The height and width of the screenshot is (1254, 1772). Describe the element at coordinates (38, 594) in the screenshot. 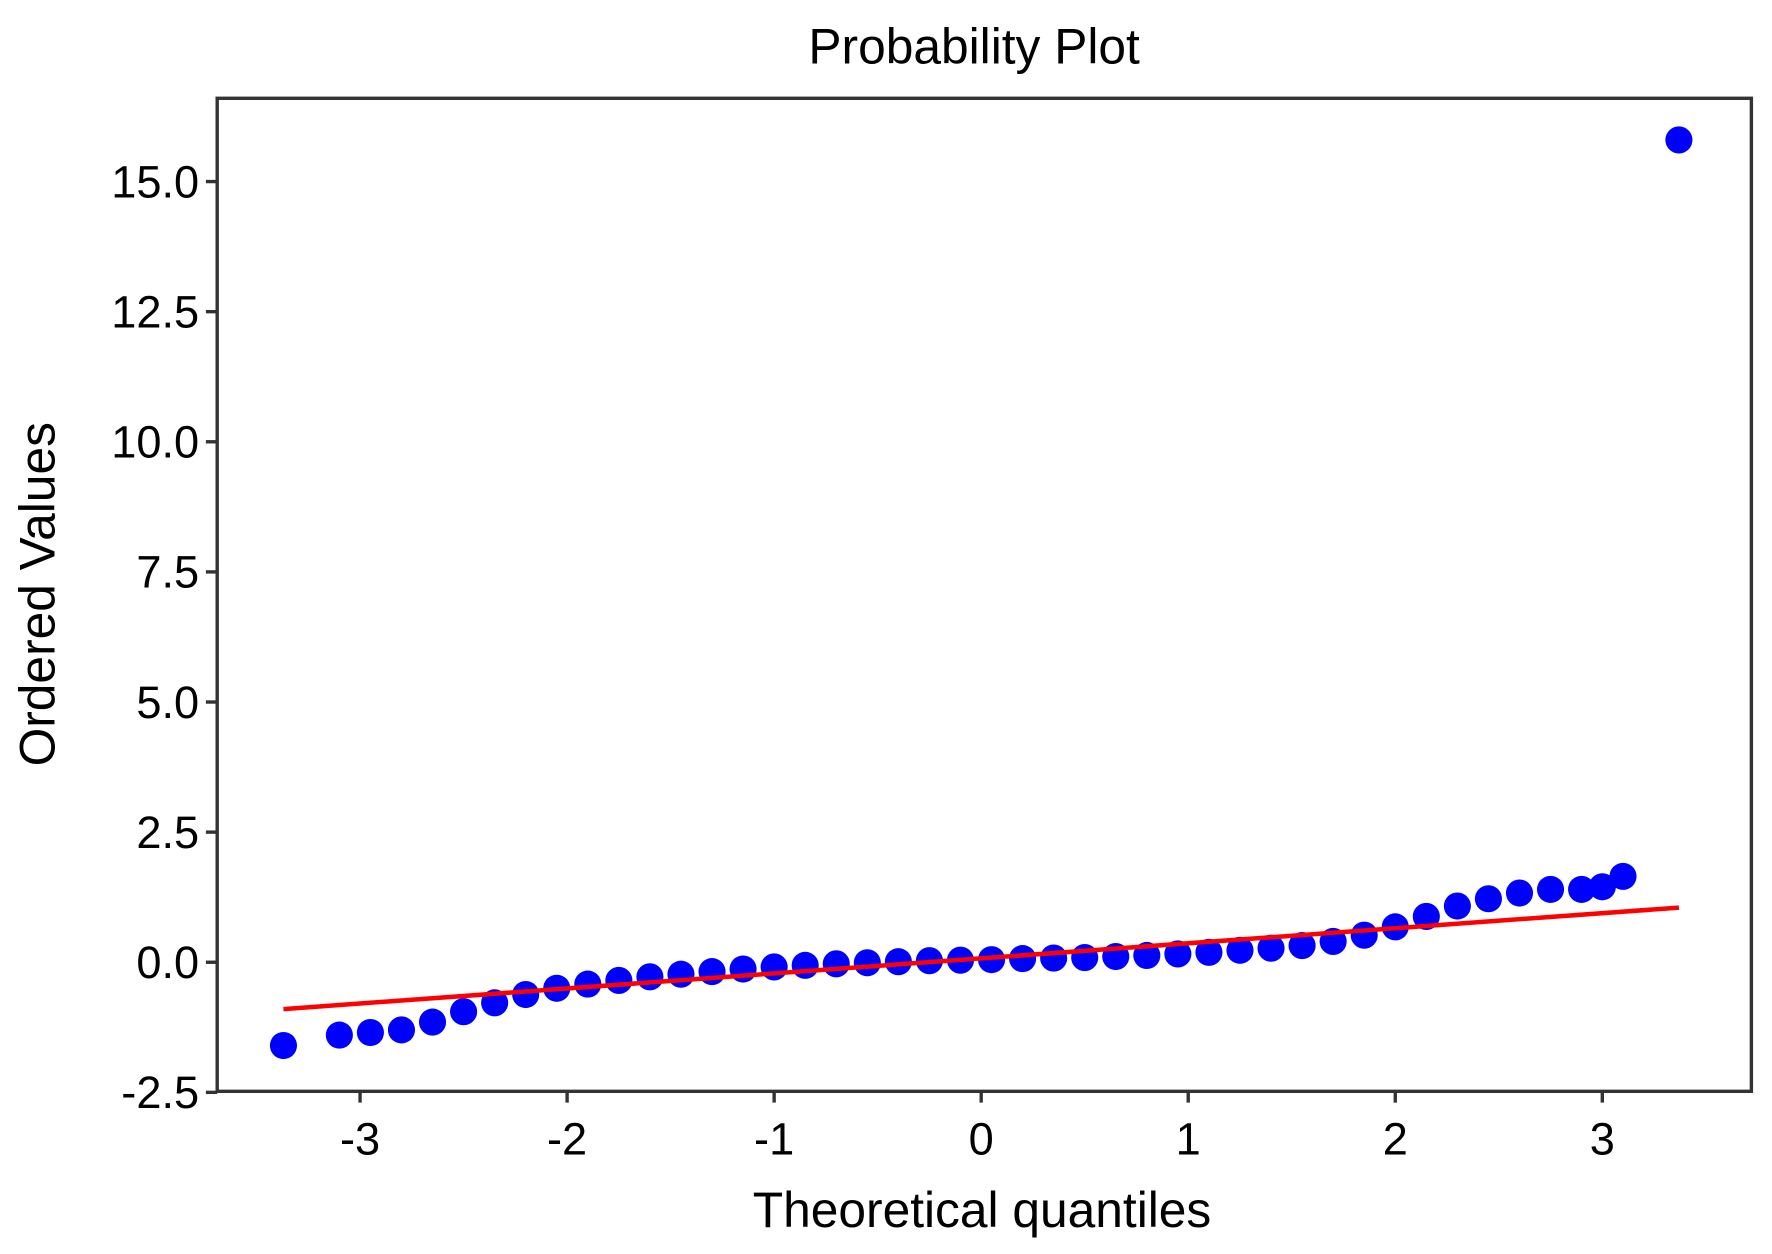

I see `y-axis-label: Ordered Values` at that location.